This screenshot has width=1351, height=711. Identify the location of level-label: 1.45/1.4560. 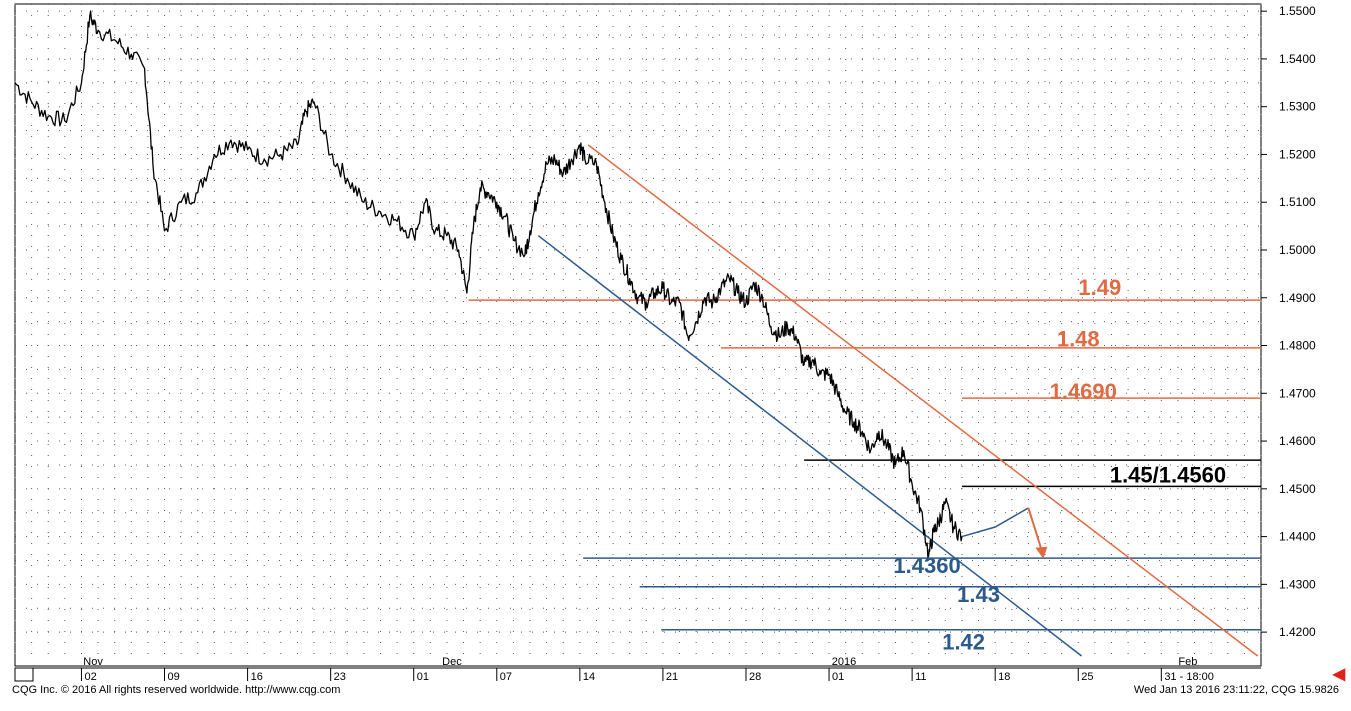
(1168, 474).